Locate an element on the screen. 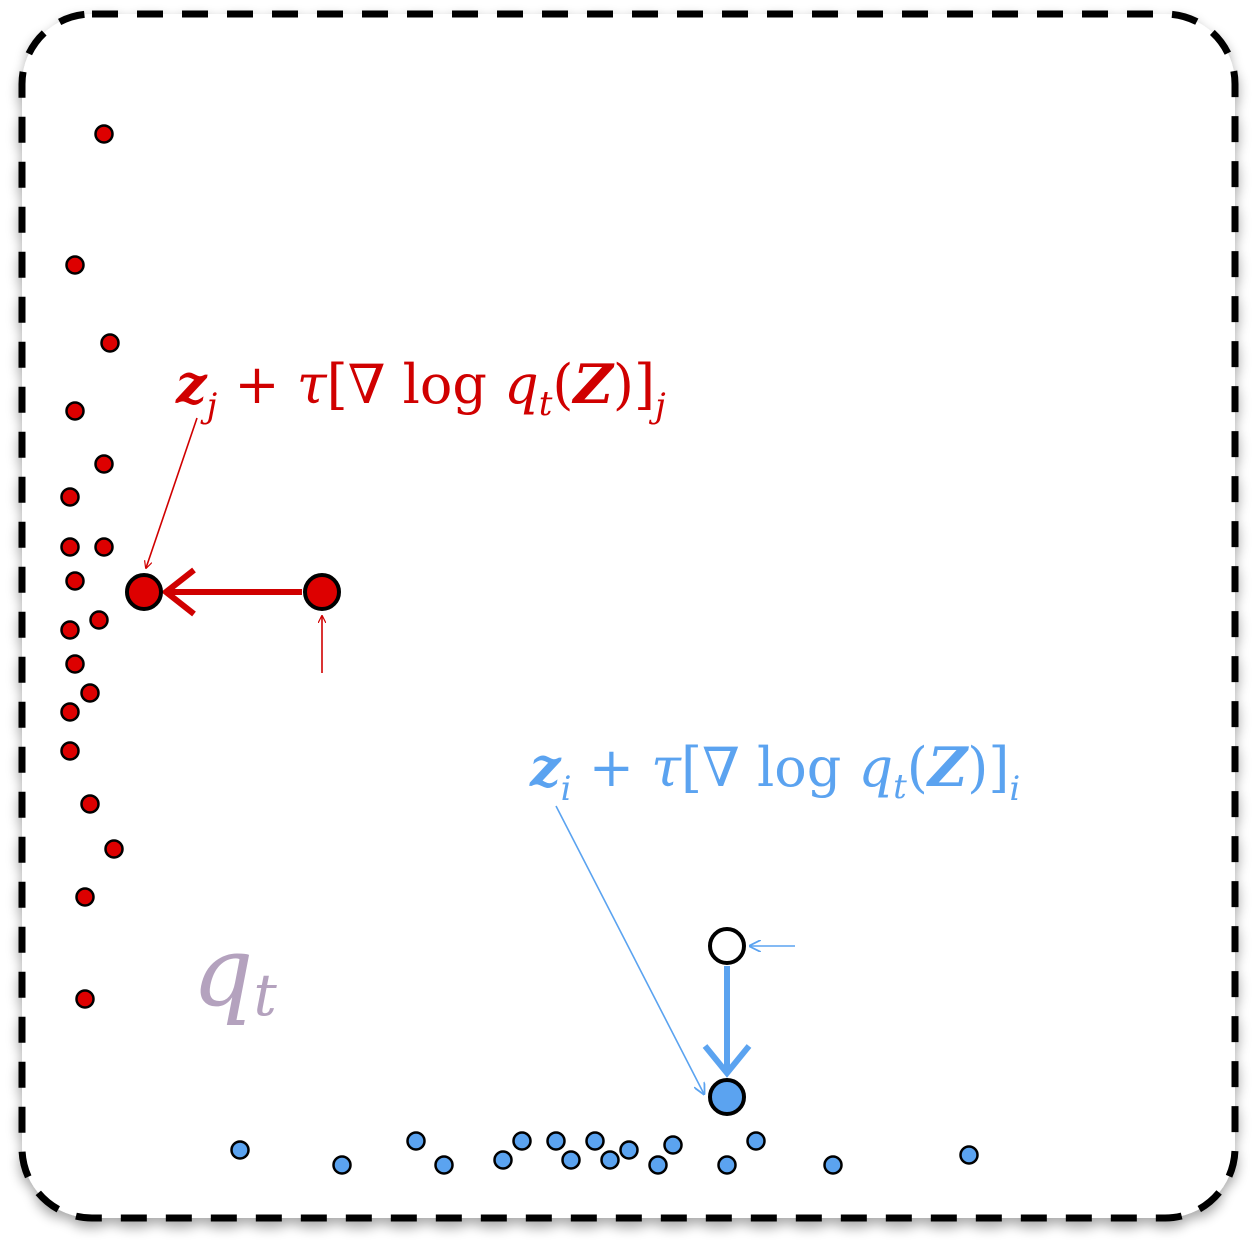 The image size is (1257, 1247). red-formula-log: log is located at coordinates (444, 384).